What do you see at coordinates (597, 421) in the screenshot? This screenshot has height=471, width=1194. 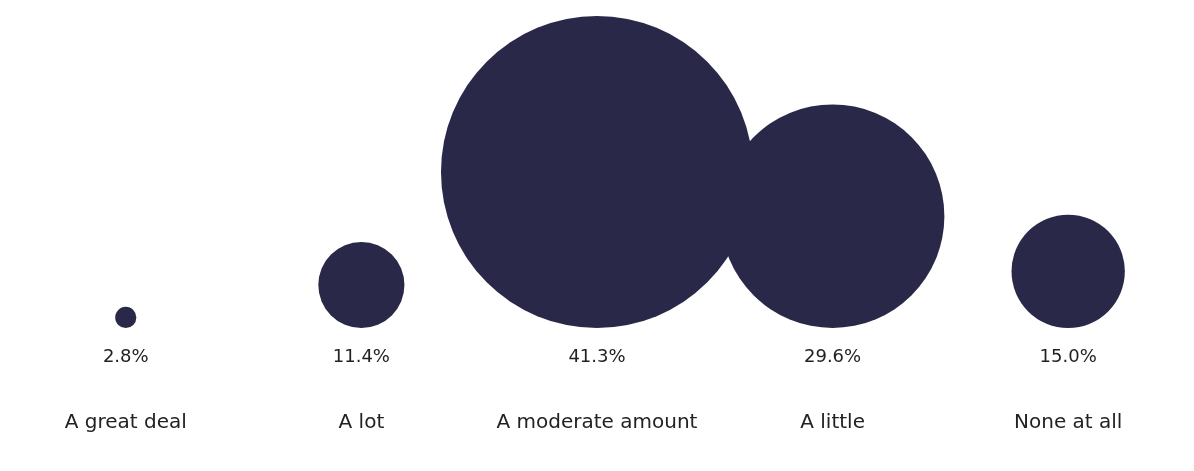 I see `category-label: A moderate amount` at bounding box center [597, 421].